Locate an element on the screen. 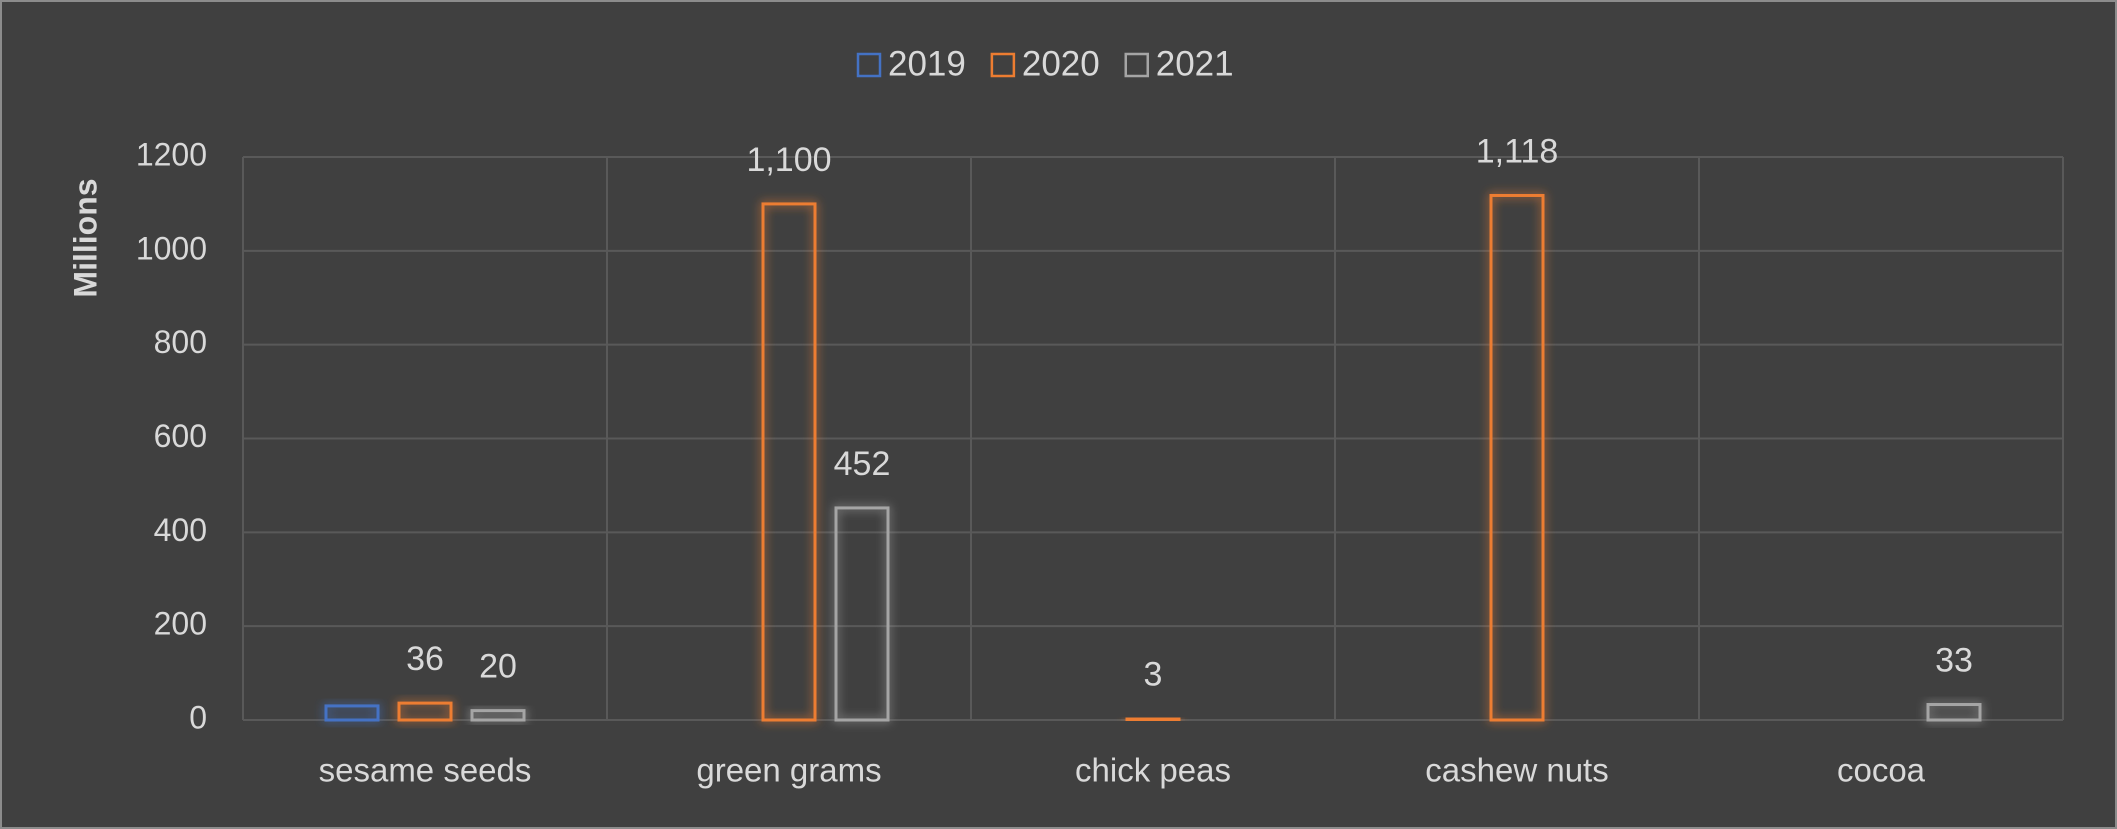  data-label: 1,118 is located at coordinates (1517, 151).